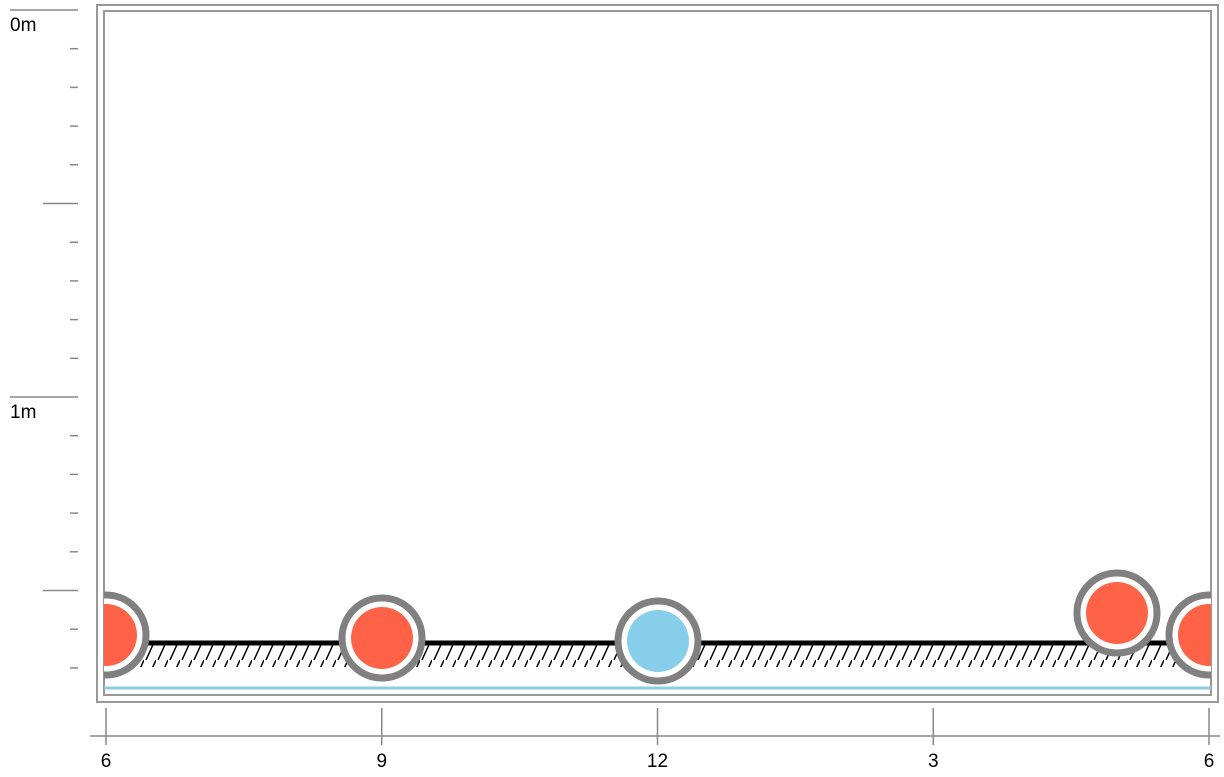  What do you see at coordinates (23, 25) in the screenshot?
I see `depth-label: 0m` at bounding box center [23, 25].